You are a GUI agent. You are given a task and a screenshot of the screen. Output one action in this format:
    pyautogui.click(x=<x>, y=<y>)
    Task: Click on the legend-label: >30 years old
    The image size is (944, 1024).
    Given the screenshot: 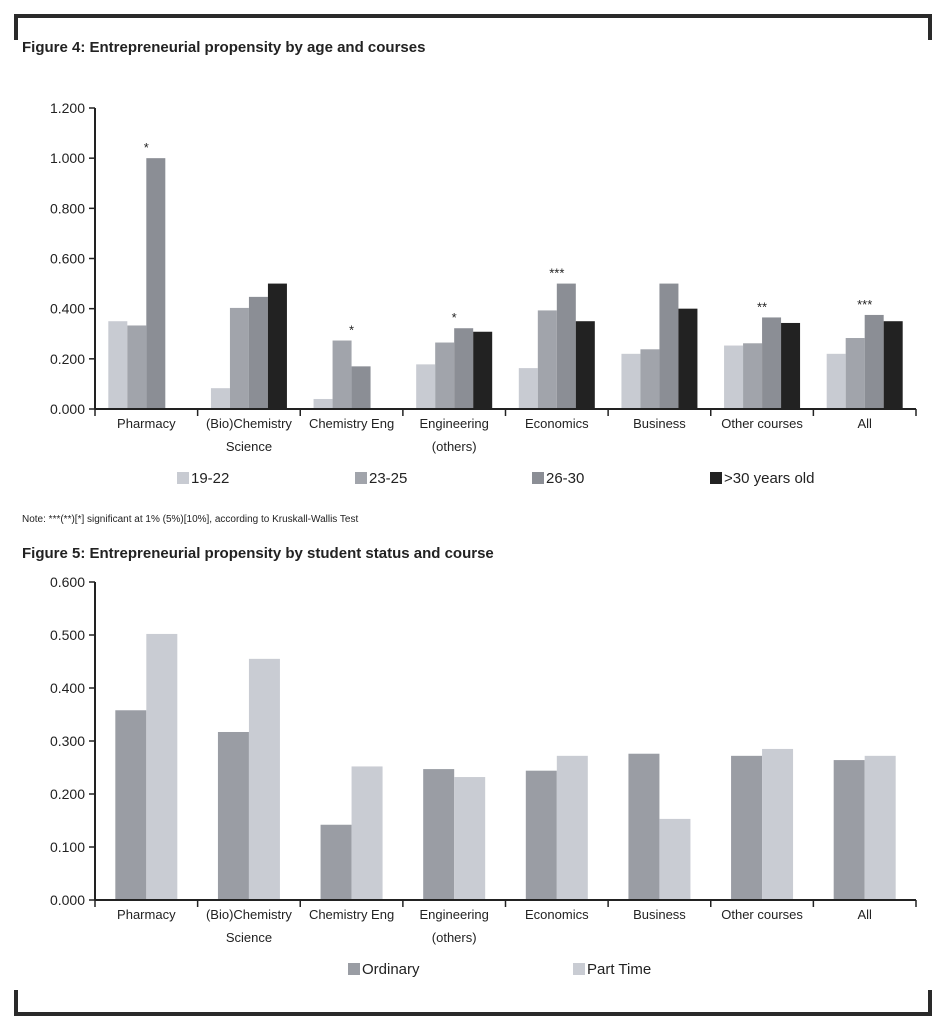 What is the action you would take?
    pyautogui.click(x=769, y=478)
    